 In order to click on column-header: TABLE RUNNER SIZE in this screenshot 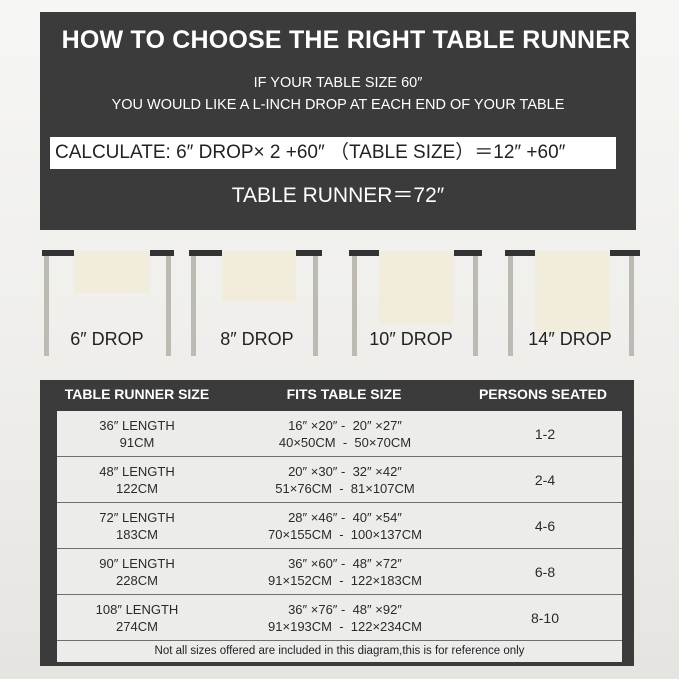, I will do `click(137, 394)`.